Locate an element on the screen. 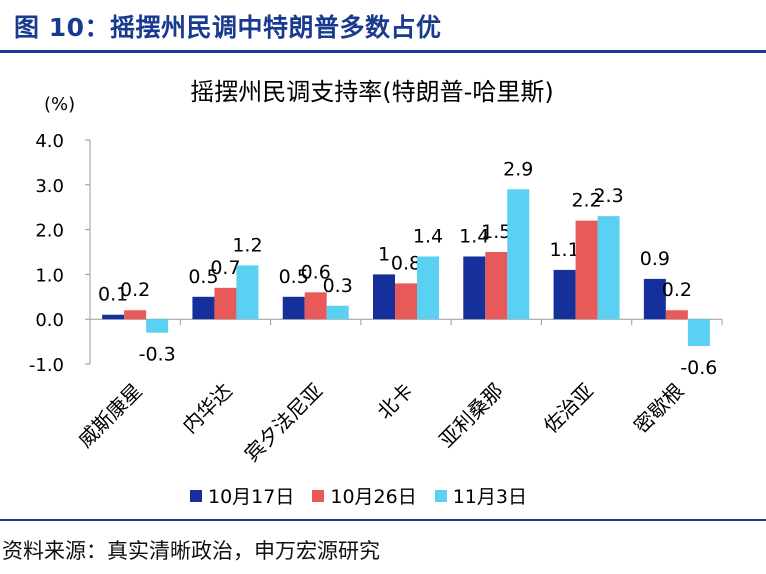 This screenshot has height=574, width=766. y-tick-label: 1.0 is located at coordinates (49, 275).